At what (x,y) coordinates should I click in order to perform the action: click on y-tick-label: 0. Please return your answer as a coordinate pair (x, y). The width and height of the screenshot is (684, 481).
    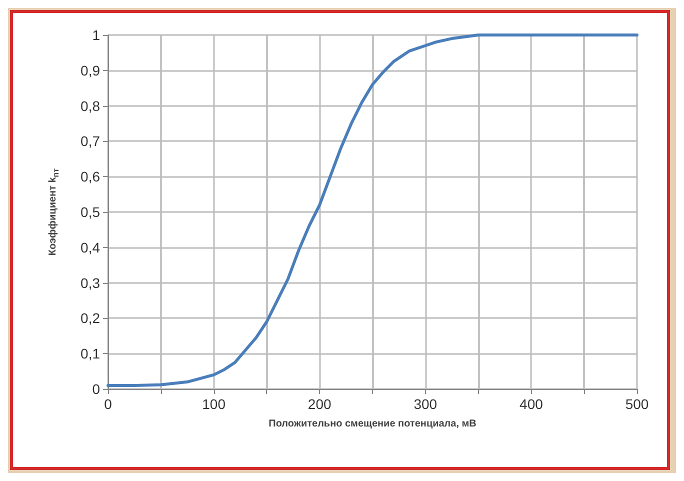
    Looking at the image, I should click on (96, 389).